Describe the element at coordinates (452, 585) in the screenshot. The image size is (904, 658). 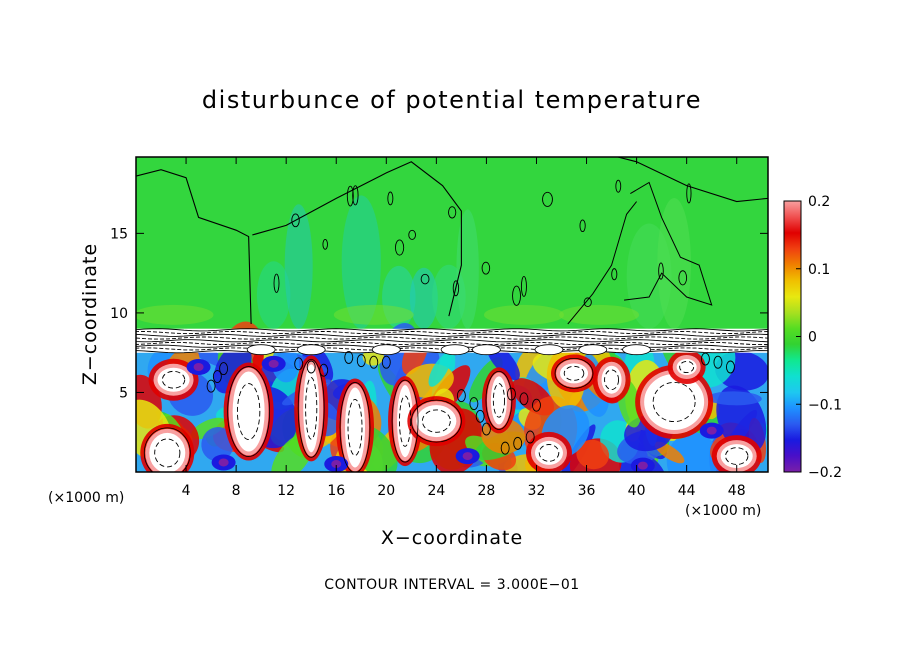
I see `contour-interval-note: CONTOUR INTERVAL = 3.000E−01` at that location.